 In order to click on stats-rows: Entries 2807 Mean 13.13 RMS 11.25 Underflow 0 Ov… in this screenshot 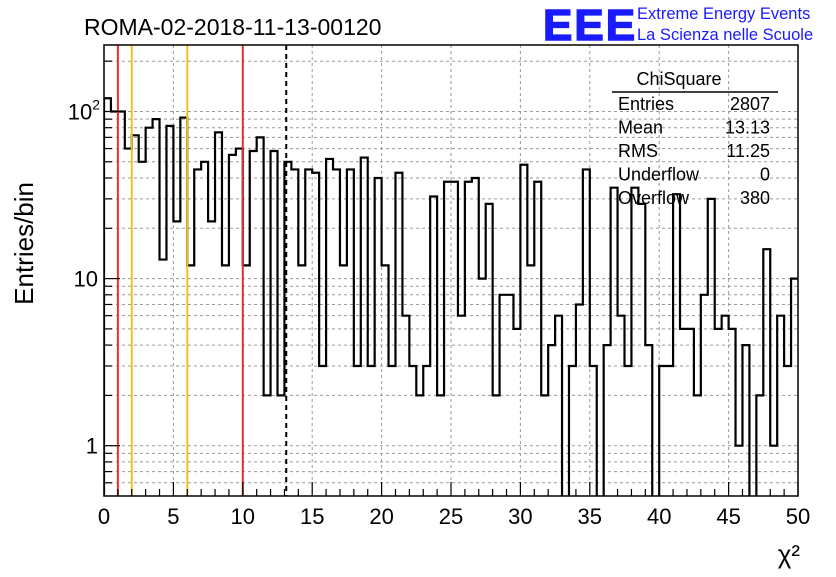, I will do `click(694, 151)`.